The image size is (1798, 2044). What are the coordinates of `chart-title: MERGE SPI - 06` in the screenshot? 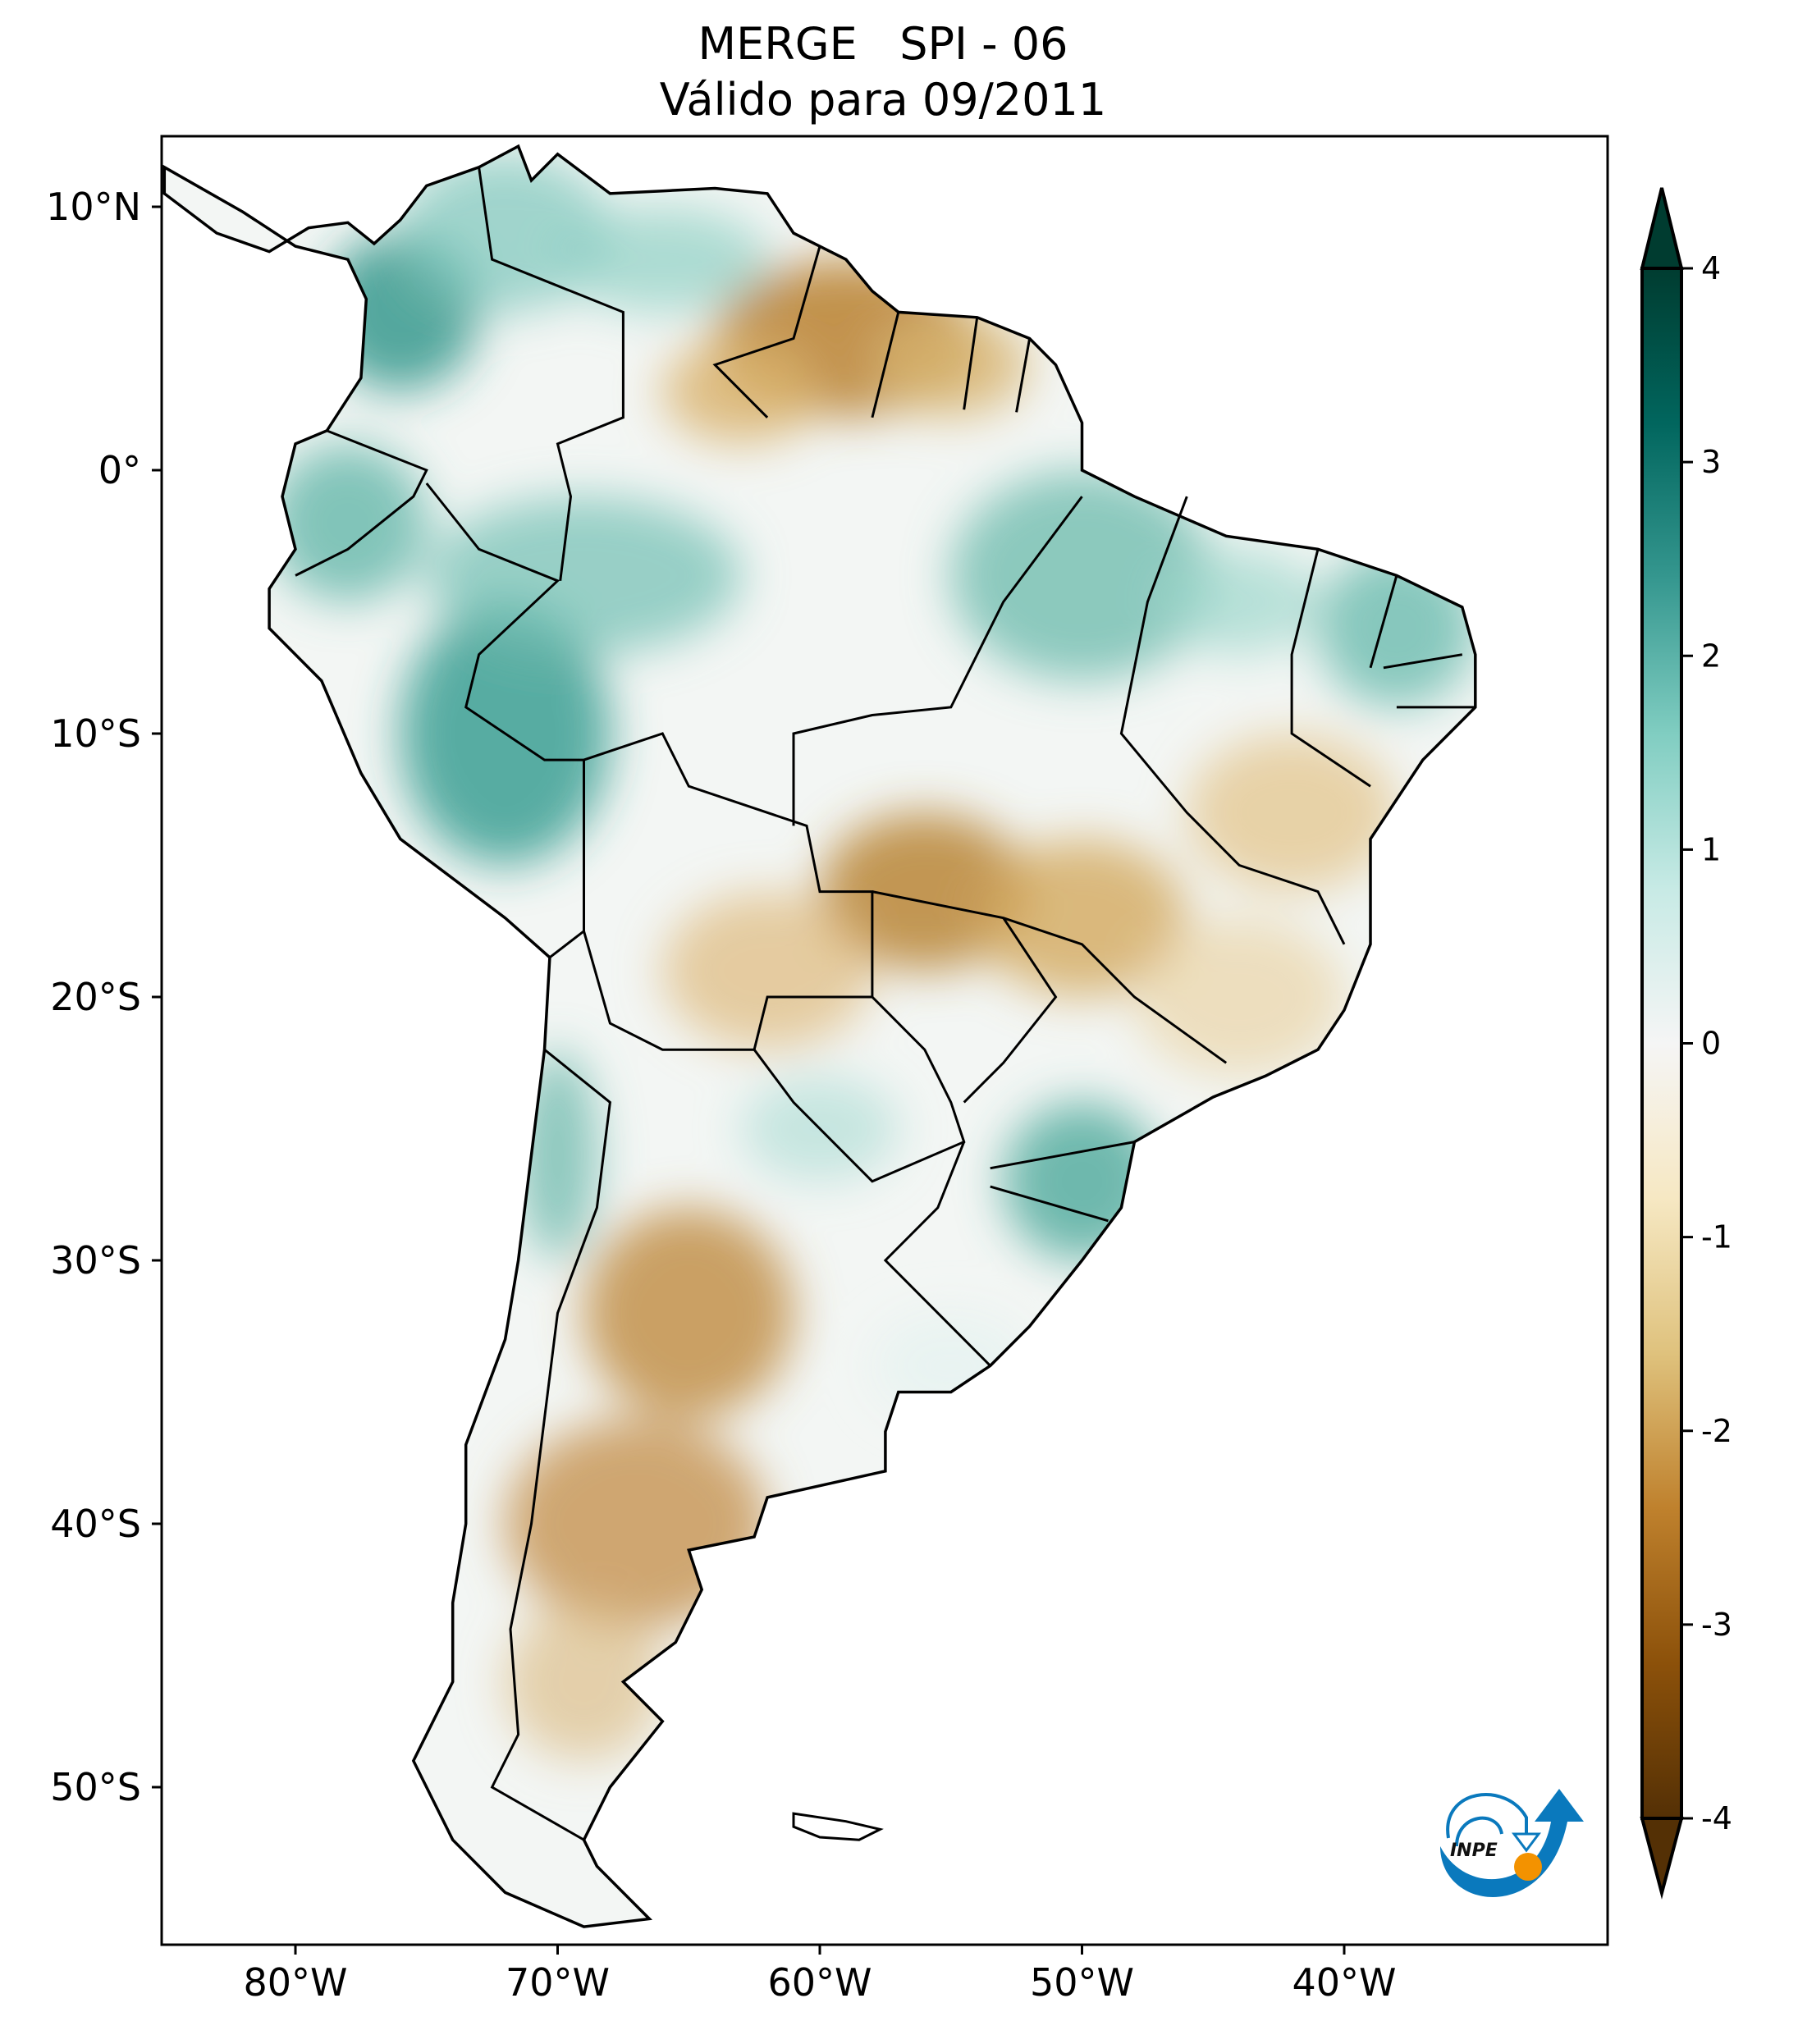 It's located at (883, 44).